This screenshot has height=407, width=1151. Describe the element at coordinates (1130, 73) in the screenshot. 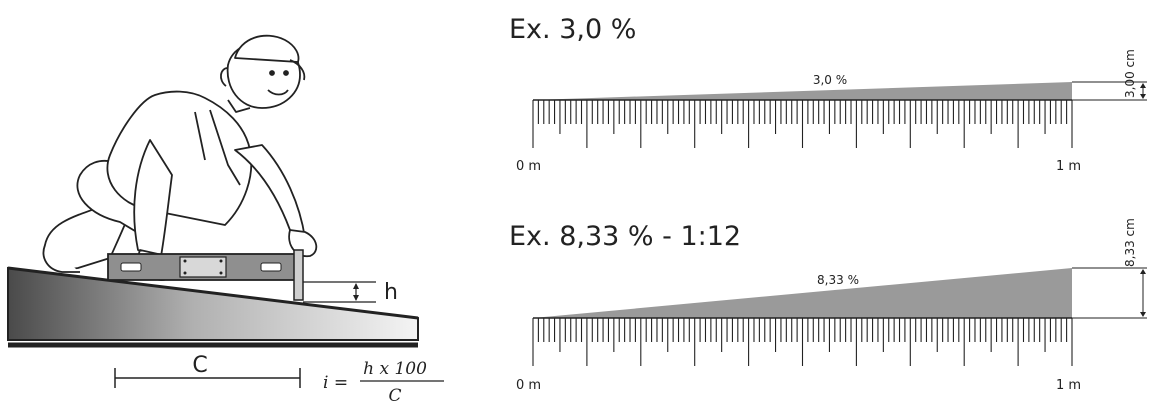

I see `rise-label: 3,00 cm` at that location.